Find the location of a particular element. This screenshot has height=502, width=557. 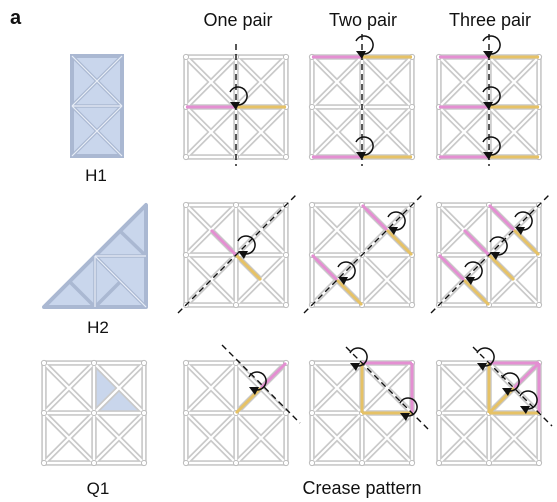

h2-three-pair-pattern is located at coordinates (490, 254).